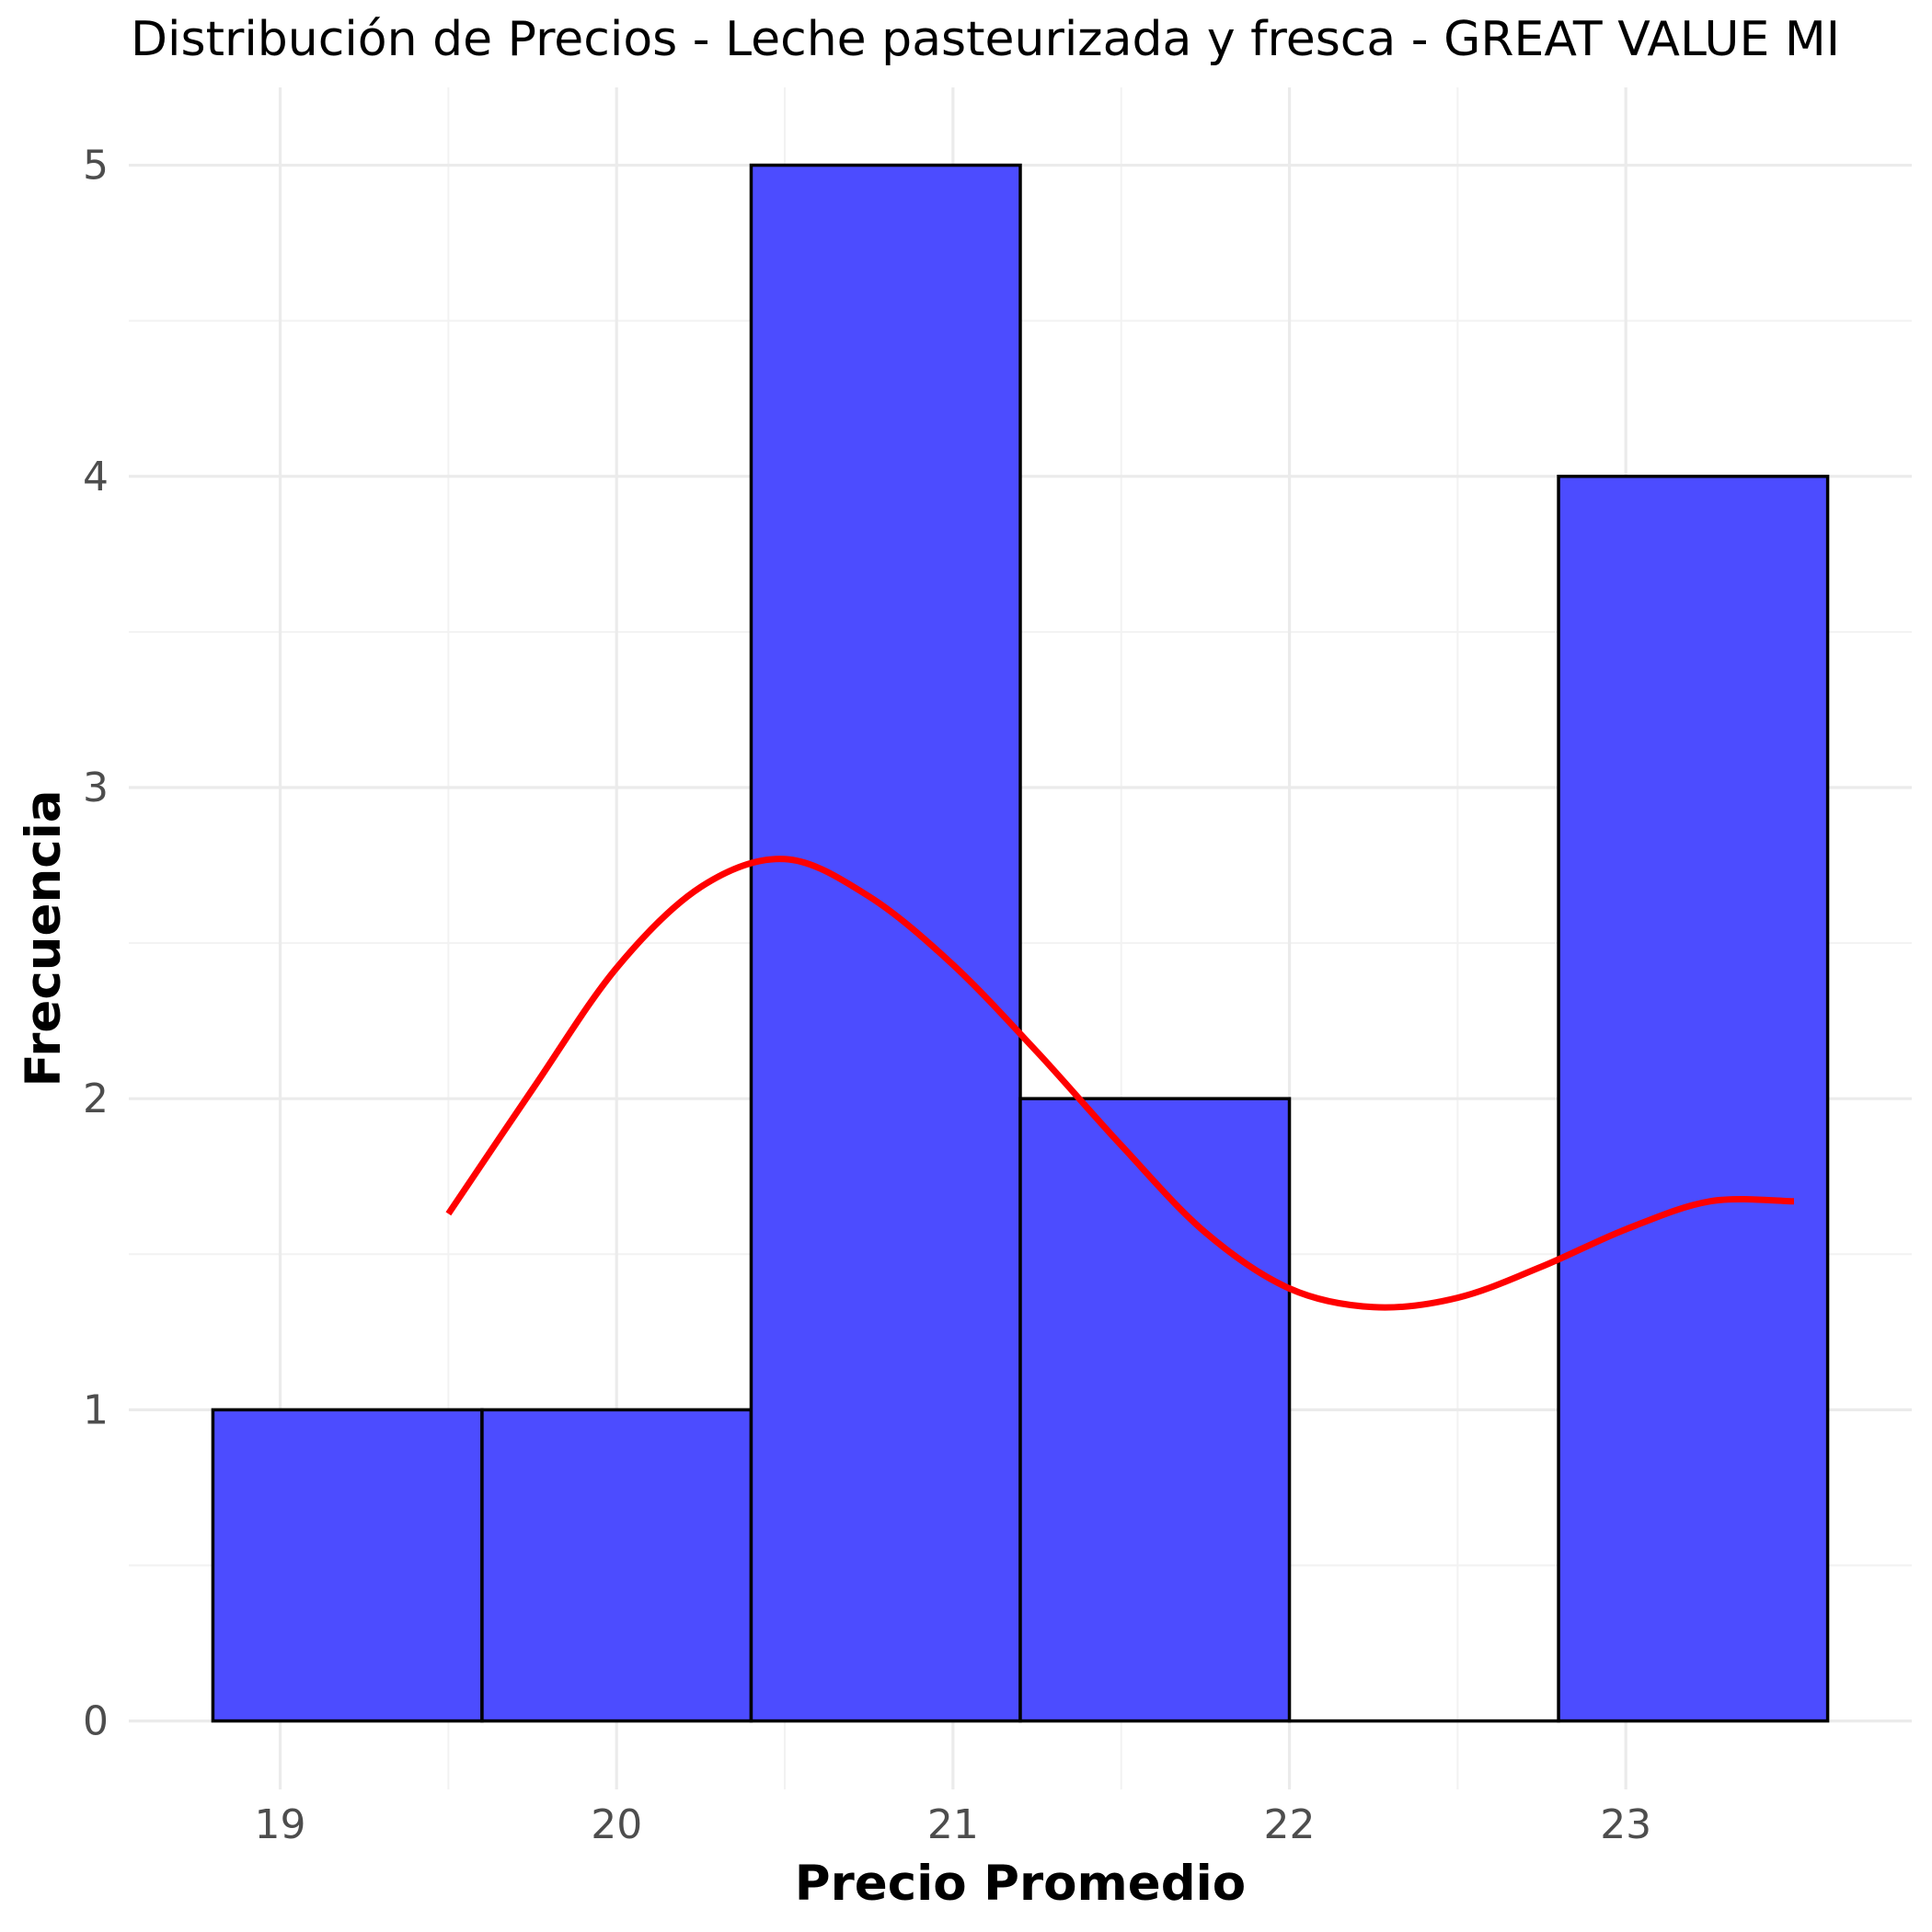 The image size is (1932, 1932). What do you see at coordinates (44, 938) in the screenshot?
I see `y-axis-title: Frecuencia` at bounding box center [44, 938].